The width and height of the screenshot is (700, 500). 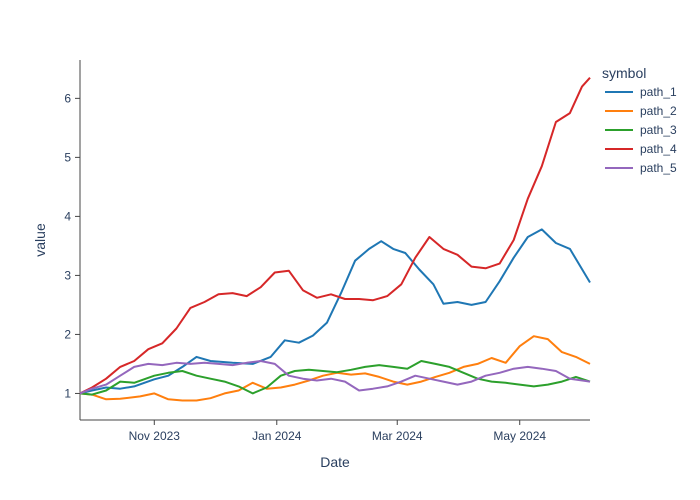 What do you see at coordinates (67, 275) in the screenshot?
I see `y-tick-label: 3` at bounding box center [67, 275].